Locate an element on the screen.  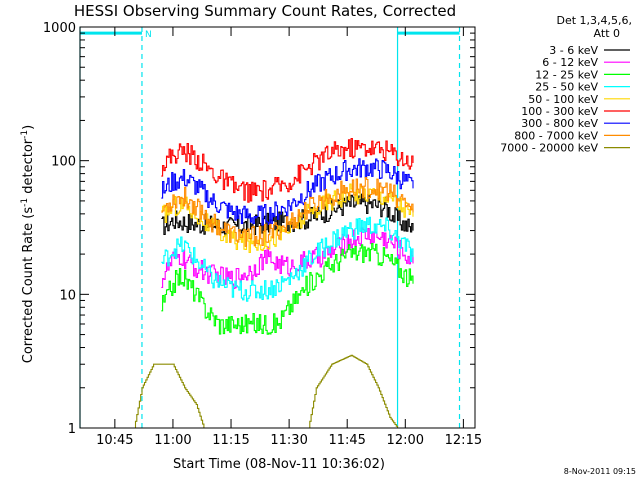
y-axis-label: Corrected Count Rate (s-1 detector-1) is located at coordinates (28, 244).